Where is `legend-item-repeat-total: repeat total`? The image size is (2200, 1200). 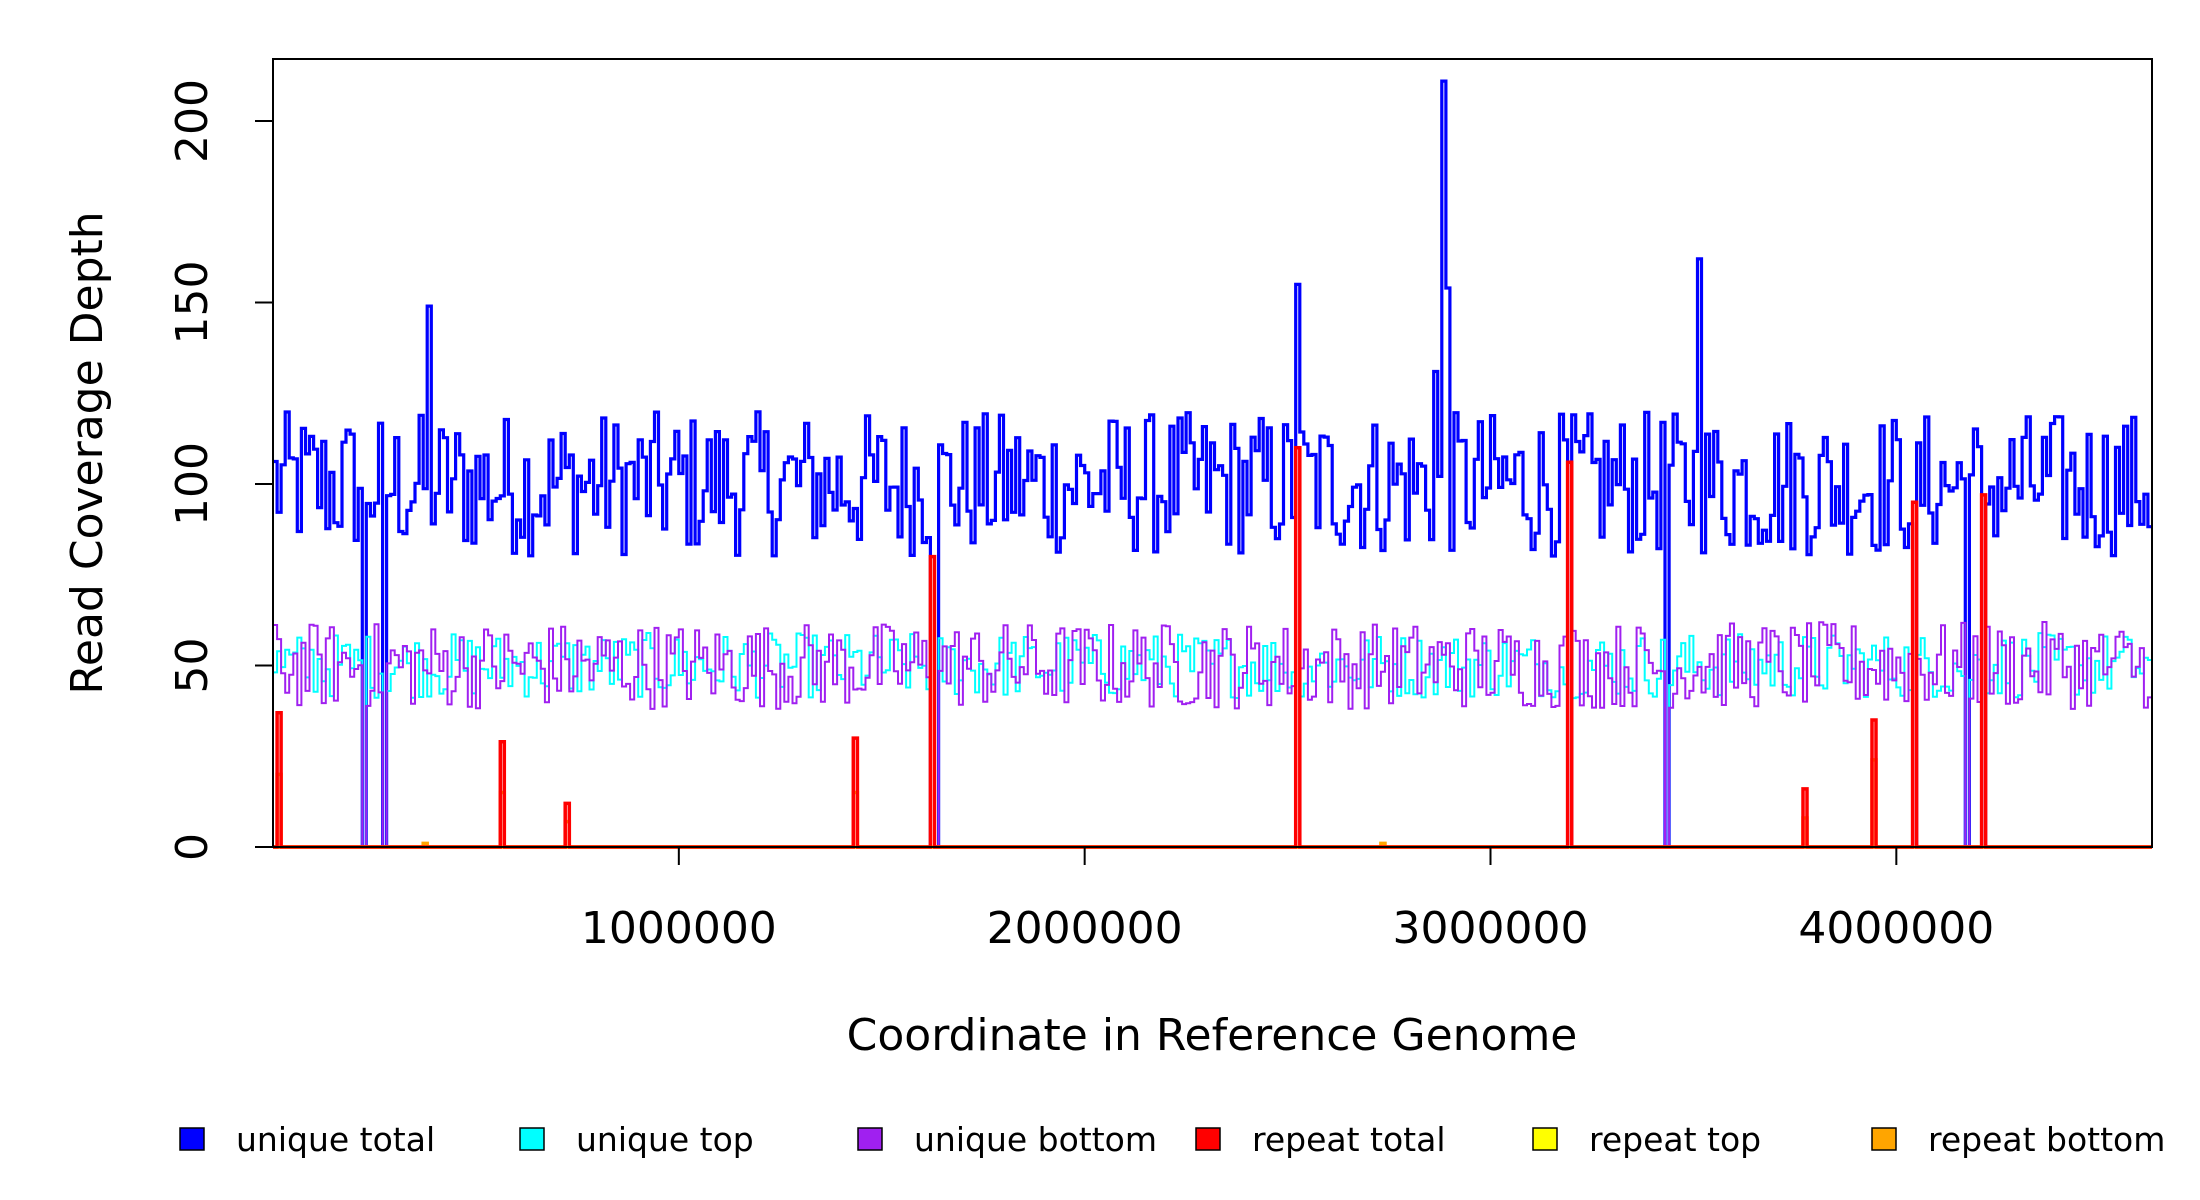 legend-item-repeat-total: repeat total is located at coordinates (1320, 1139).